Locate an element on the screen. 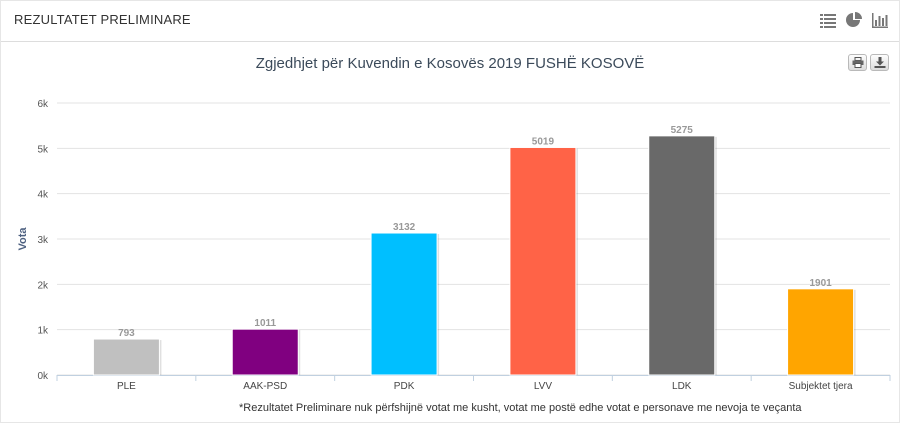 The width and height of the screenshot is (900, 423). panel-header: REZULTATET PRELIMINARE is located at coordinates (450, 21).